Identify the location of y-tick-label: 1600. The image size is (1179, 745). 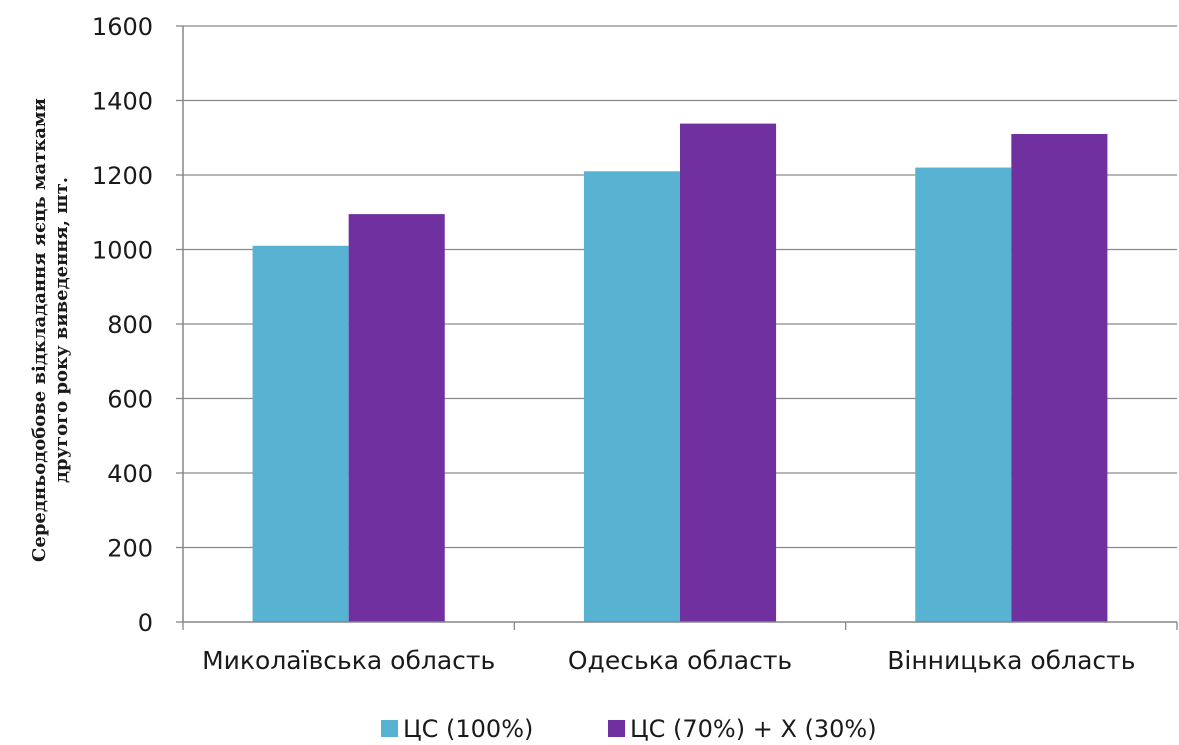
(122, 27).